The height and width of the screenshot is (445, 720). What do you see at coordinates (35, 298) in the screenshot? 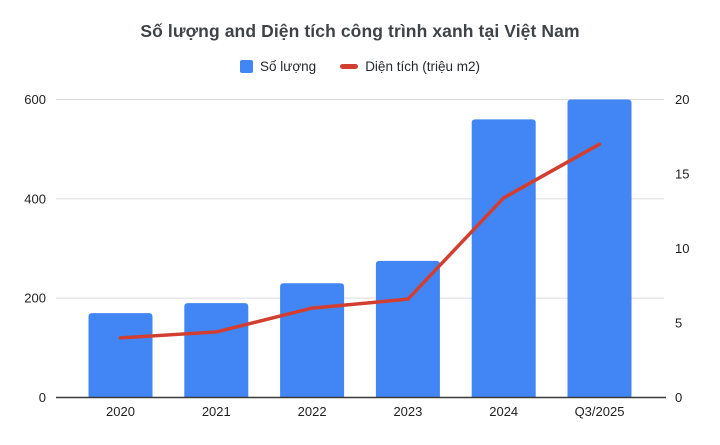
I see `left-axis-tick-label: 200` at bounding box center [35, 298].